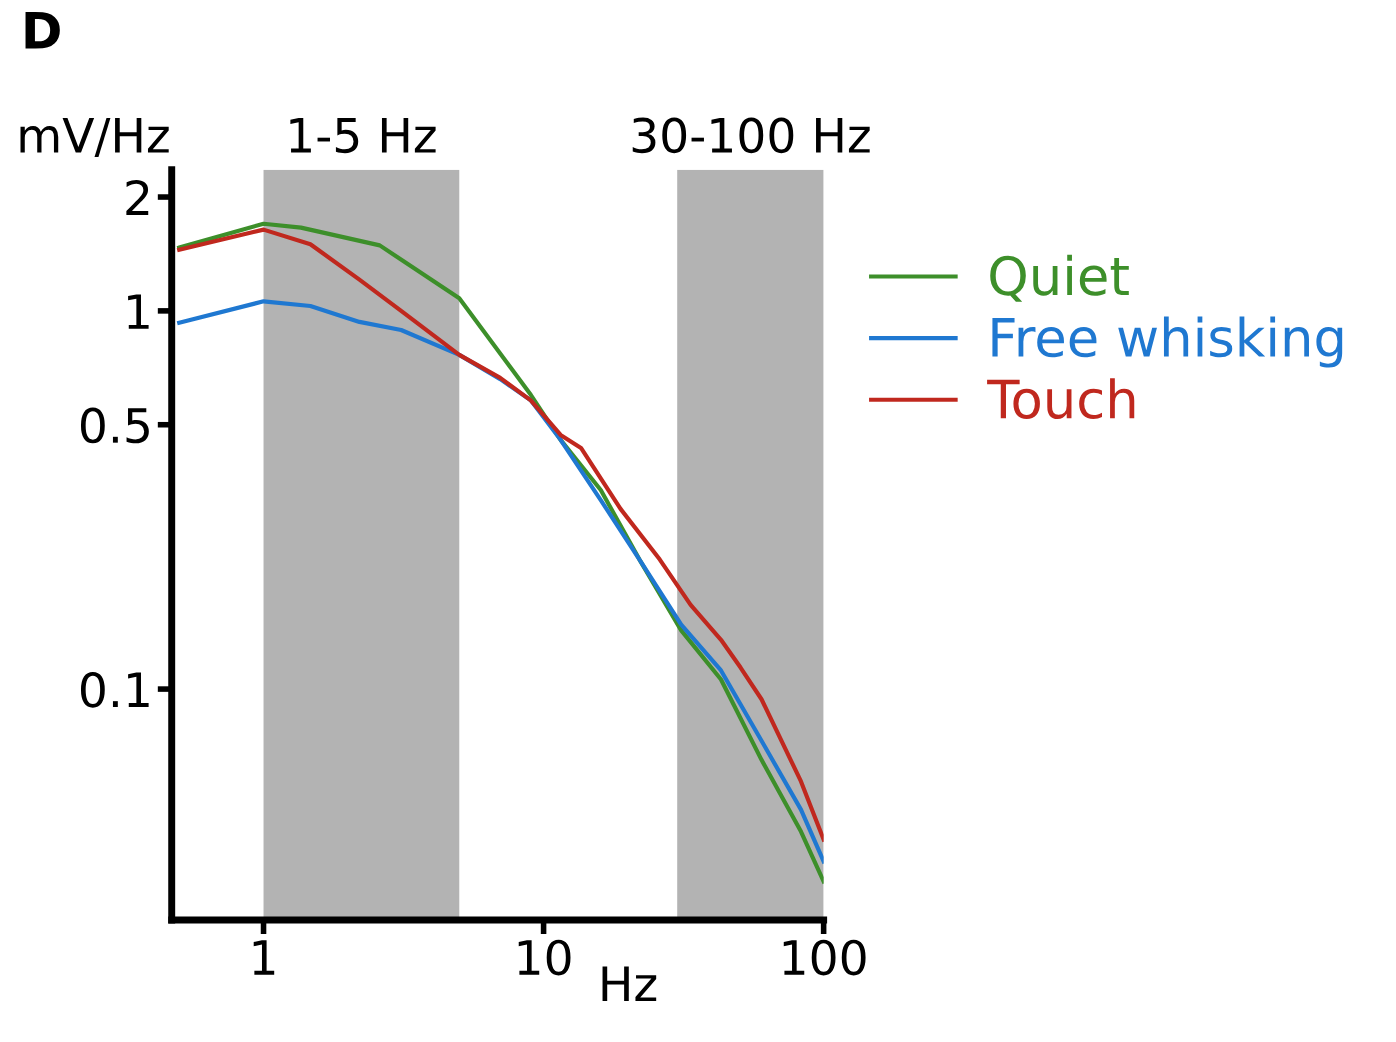  What do you see at coordinates (42, 30) in the screenshot?
I see `chart-title: D` at bounding box center [42, 30].